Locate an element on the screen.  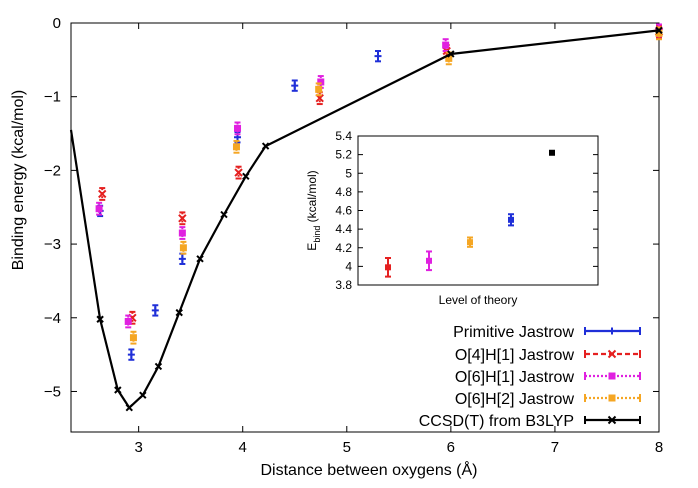
y-tick-label: −5 is located at coordinates (52, 391).